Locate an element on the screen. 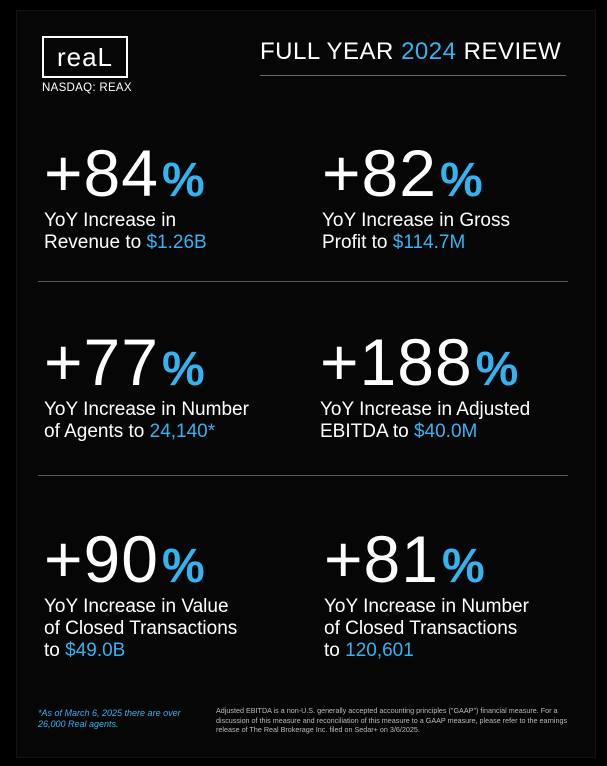  real-logo: reaL is located at coordinates (85, 57).